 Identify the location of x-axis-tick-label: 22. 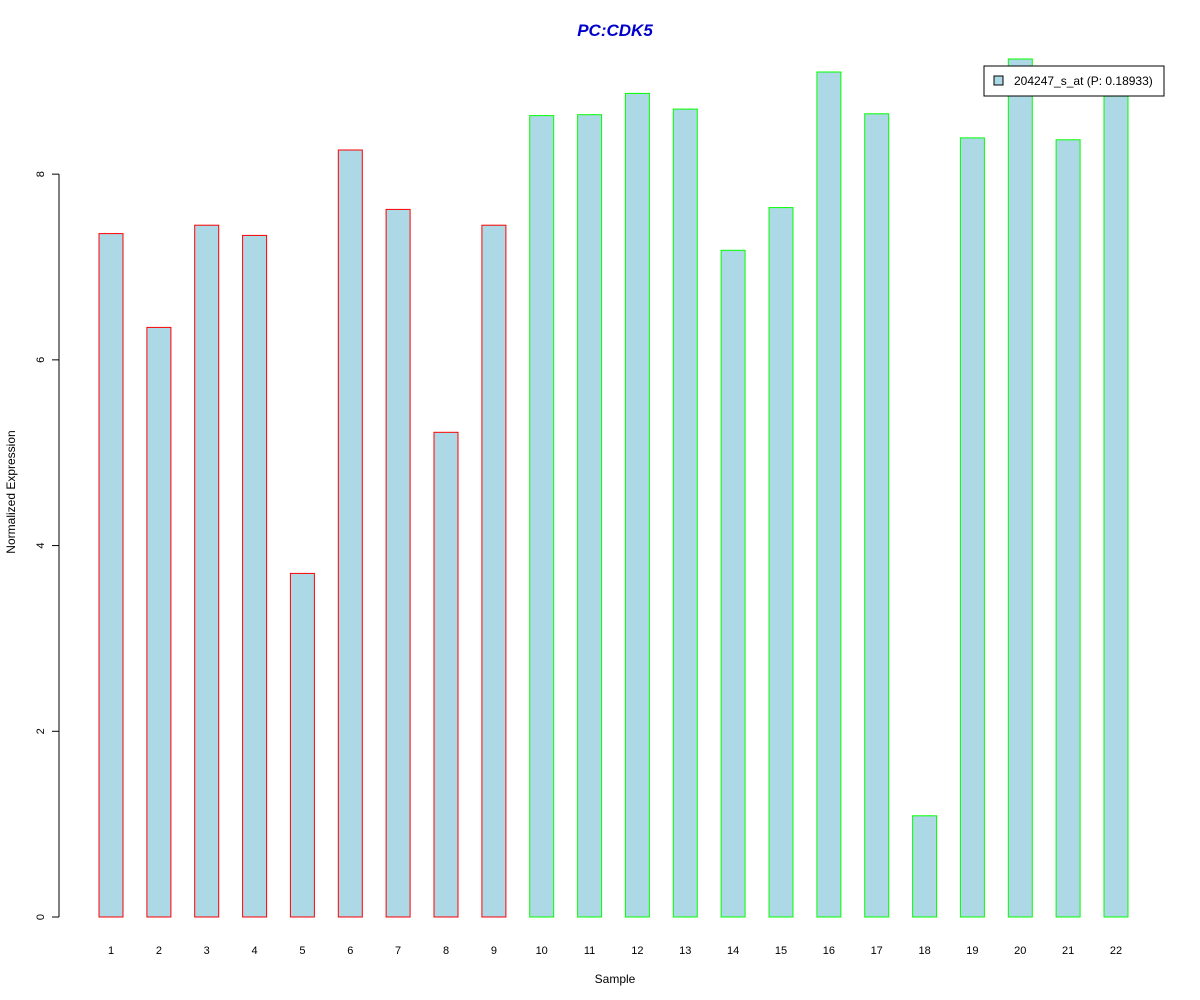
(1116, 951).